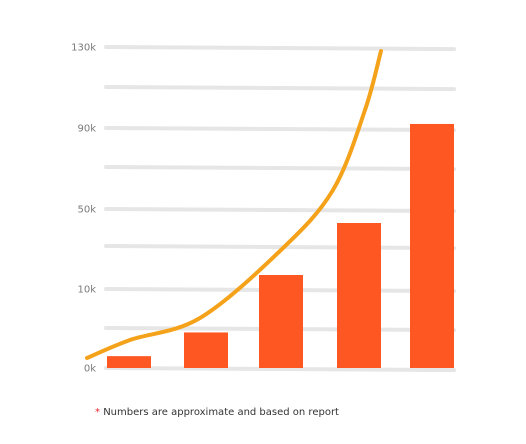 The width and height of the screenshot is (526, 444). I want to click on footnote-marker: *, so click(97, 412).